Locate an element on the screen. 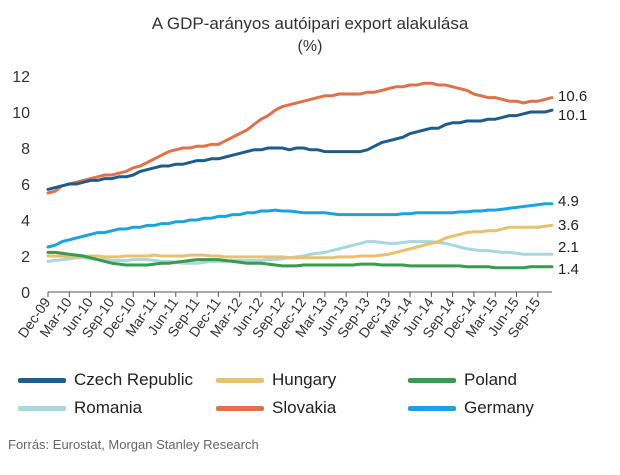 The image size is (620, 475). series-line-romania is located at coordinates (300, 252).